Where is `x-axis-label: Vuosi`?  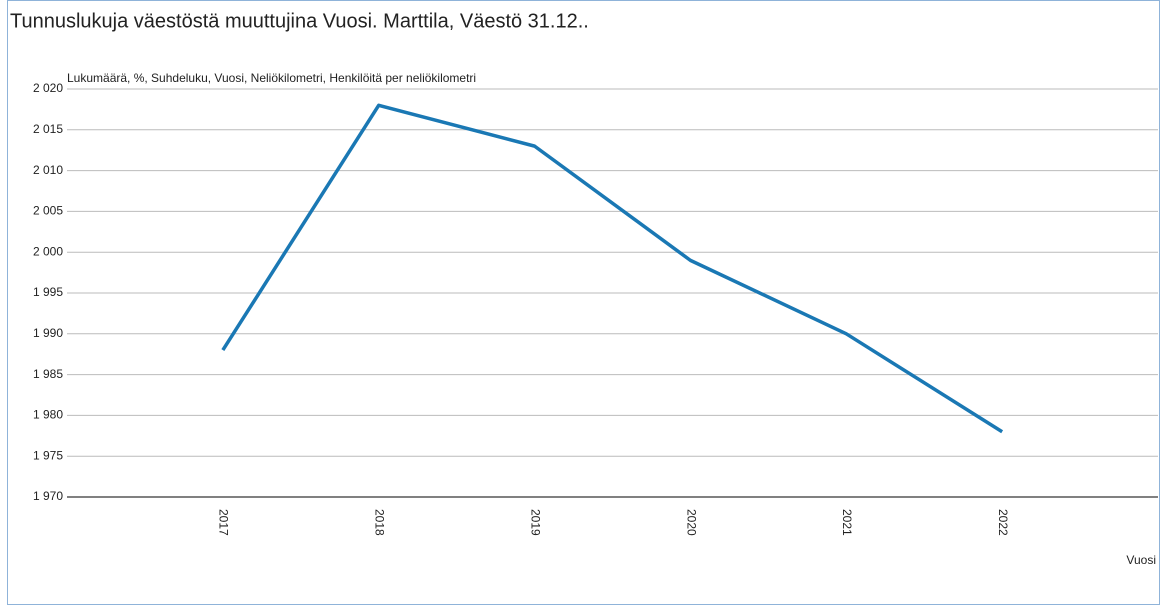 x-axis-label: Vuosi is located at coordinates (1141, 560).